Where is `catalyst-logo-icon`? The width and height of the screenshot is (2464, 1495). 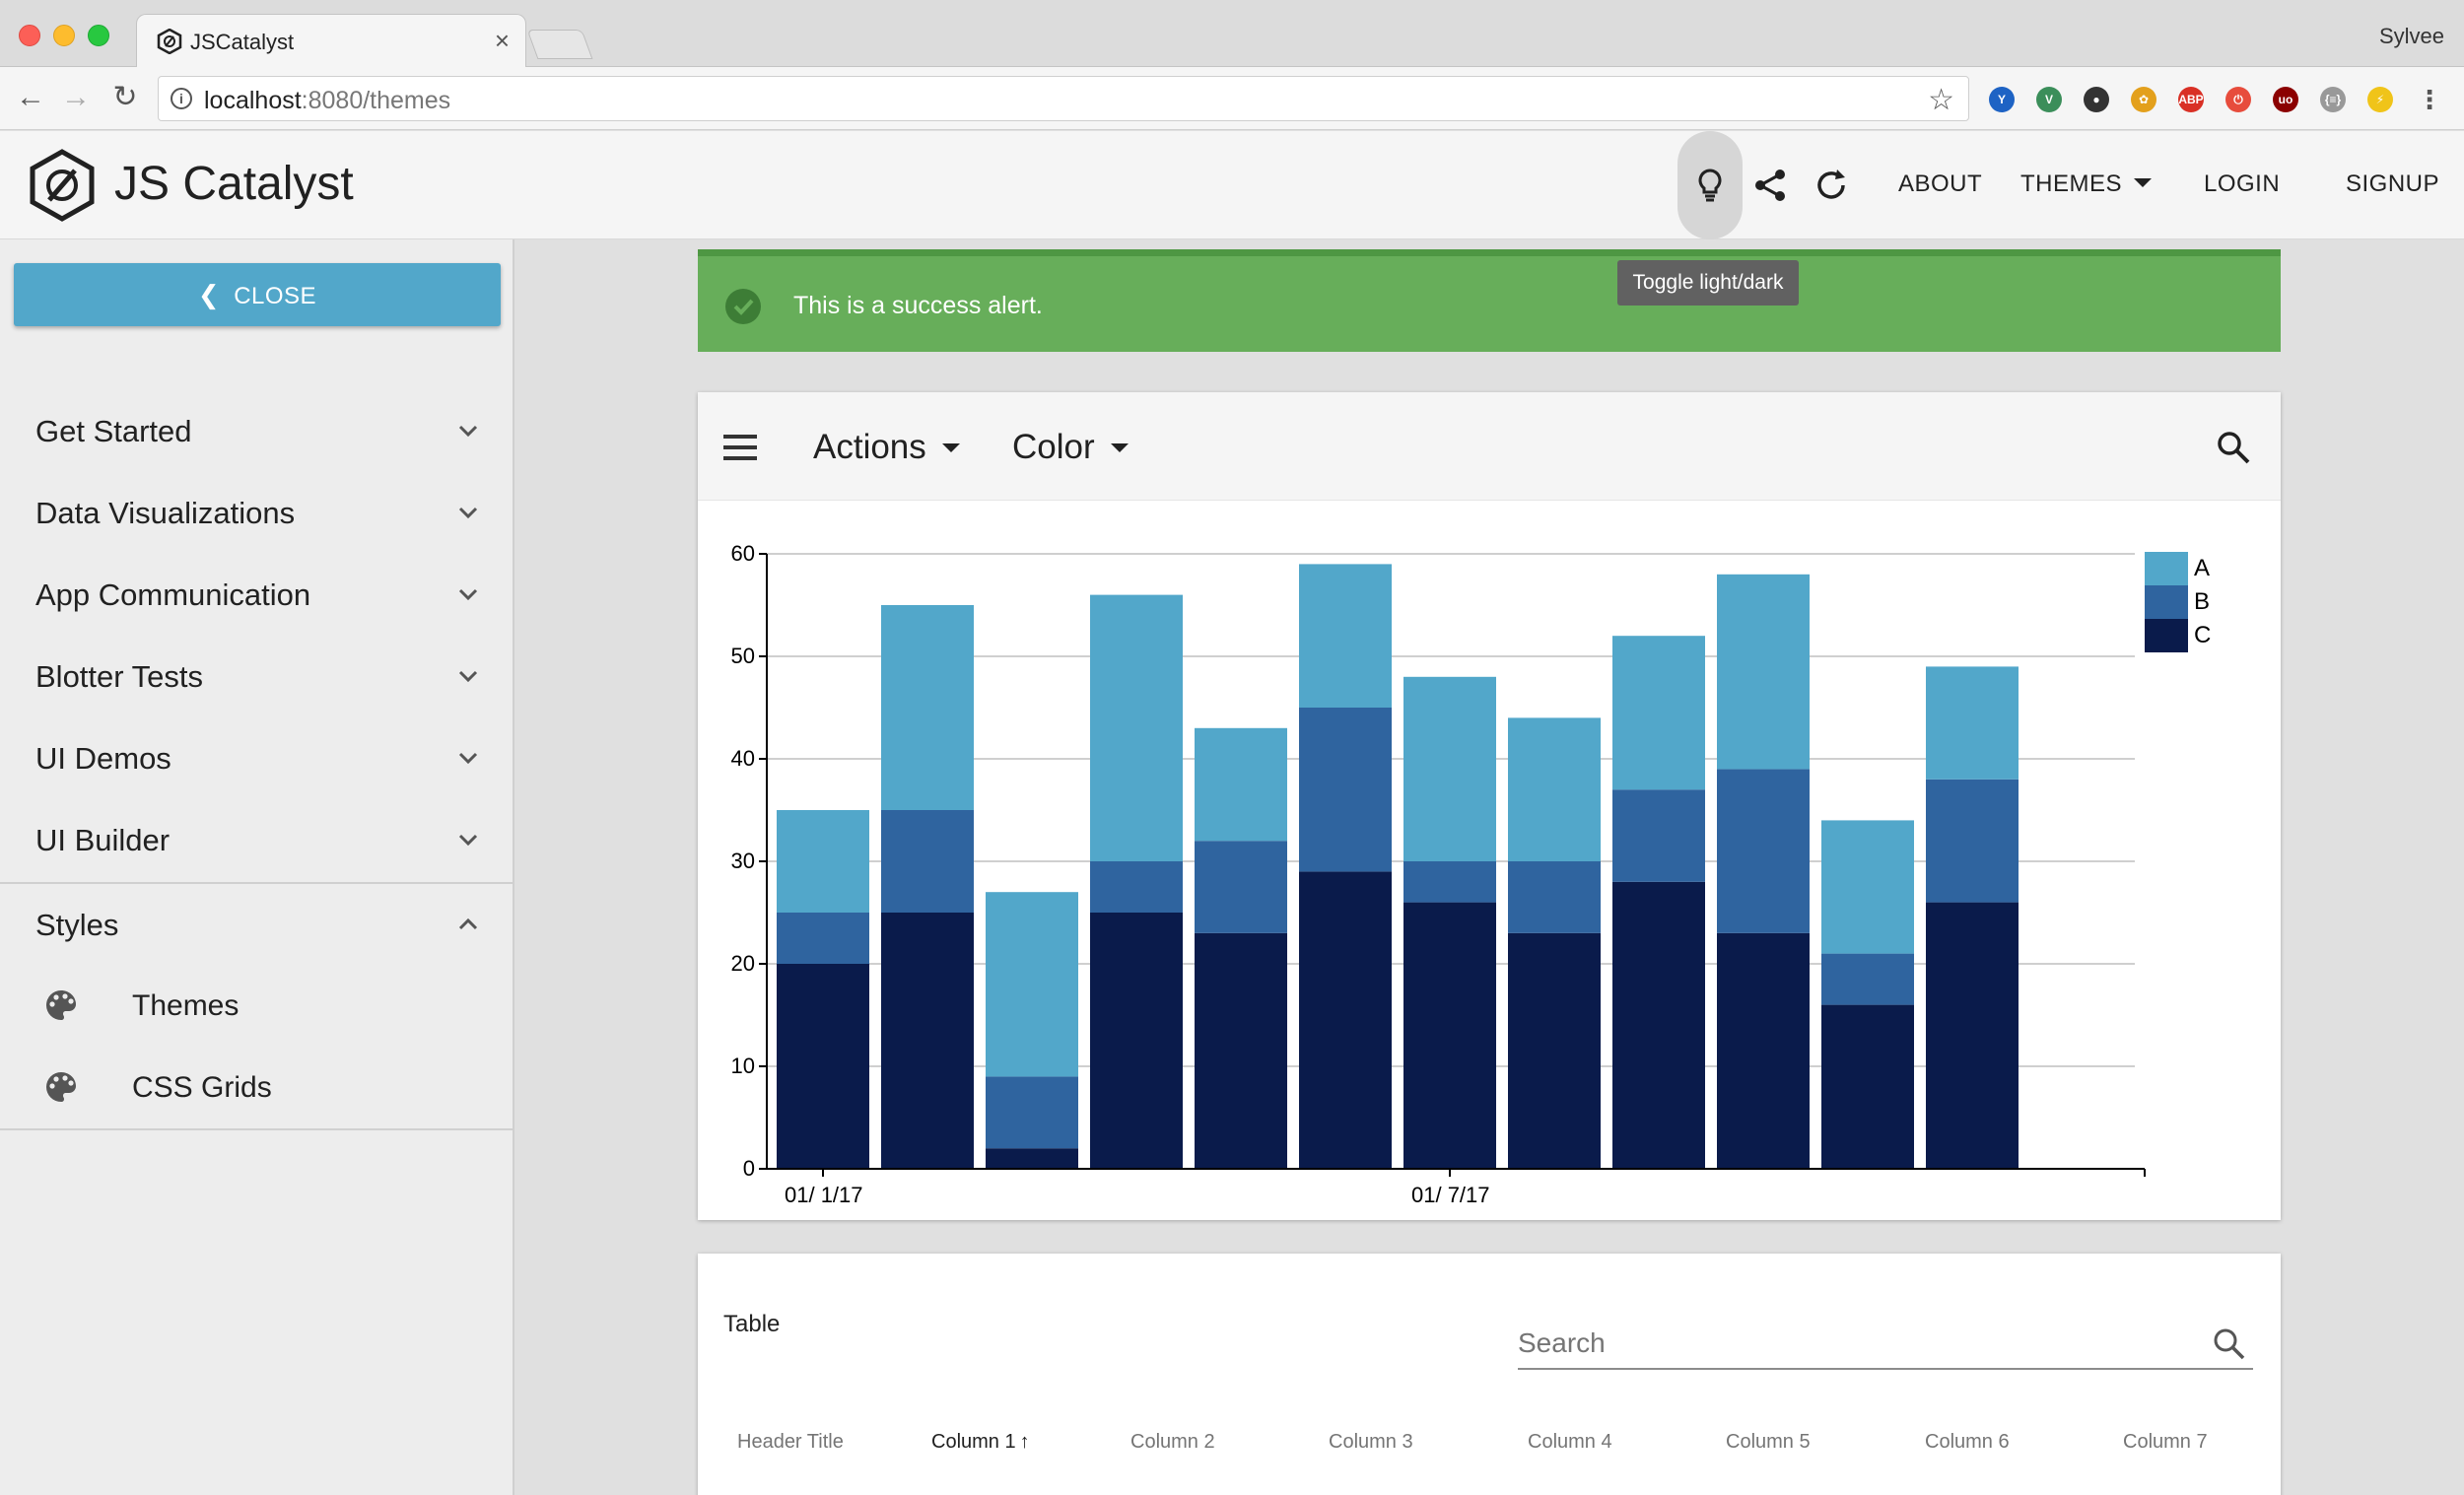
catalyst-logo-icon is located at coordinates (62, 185).